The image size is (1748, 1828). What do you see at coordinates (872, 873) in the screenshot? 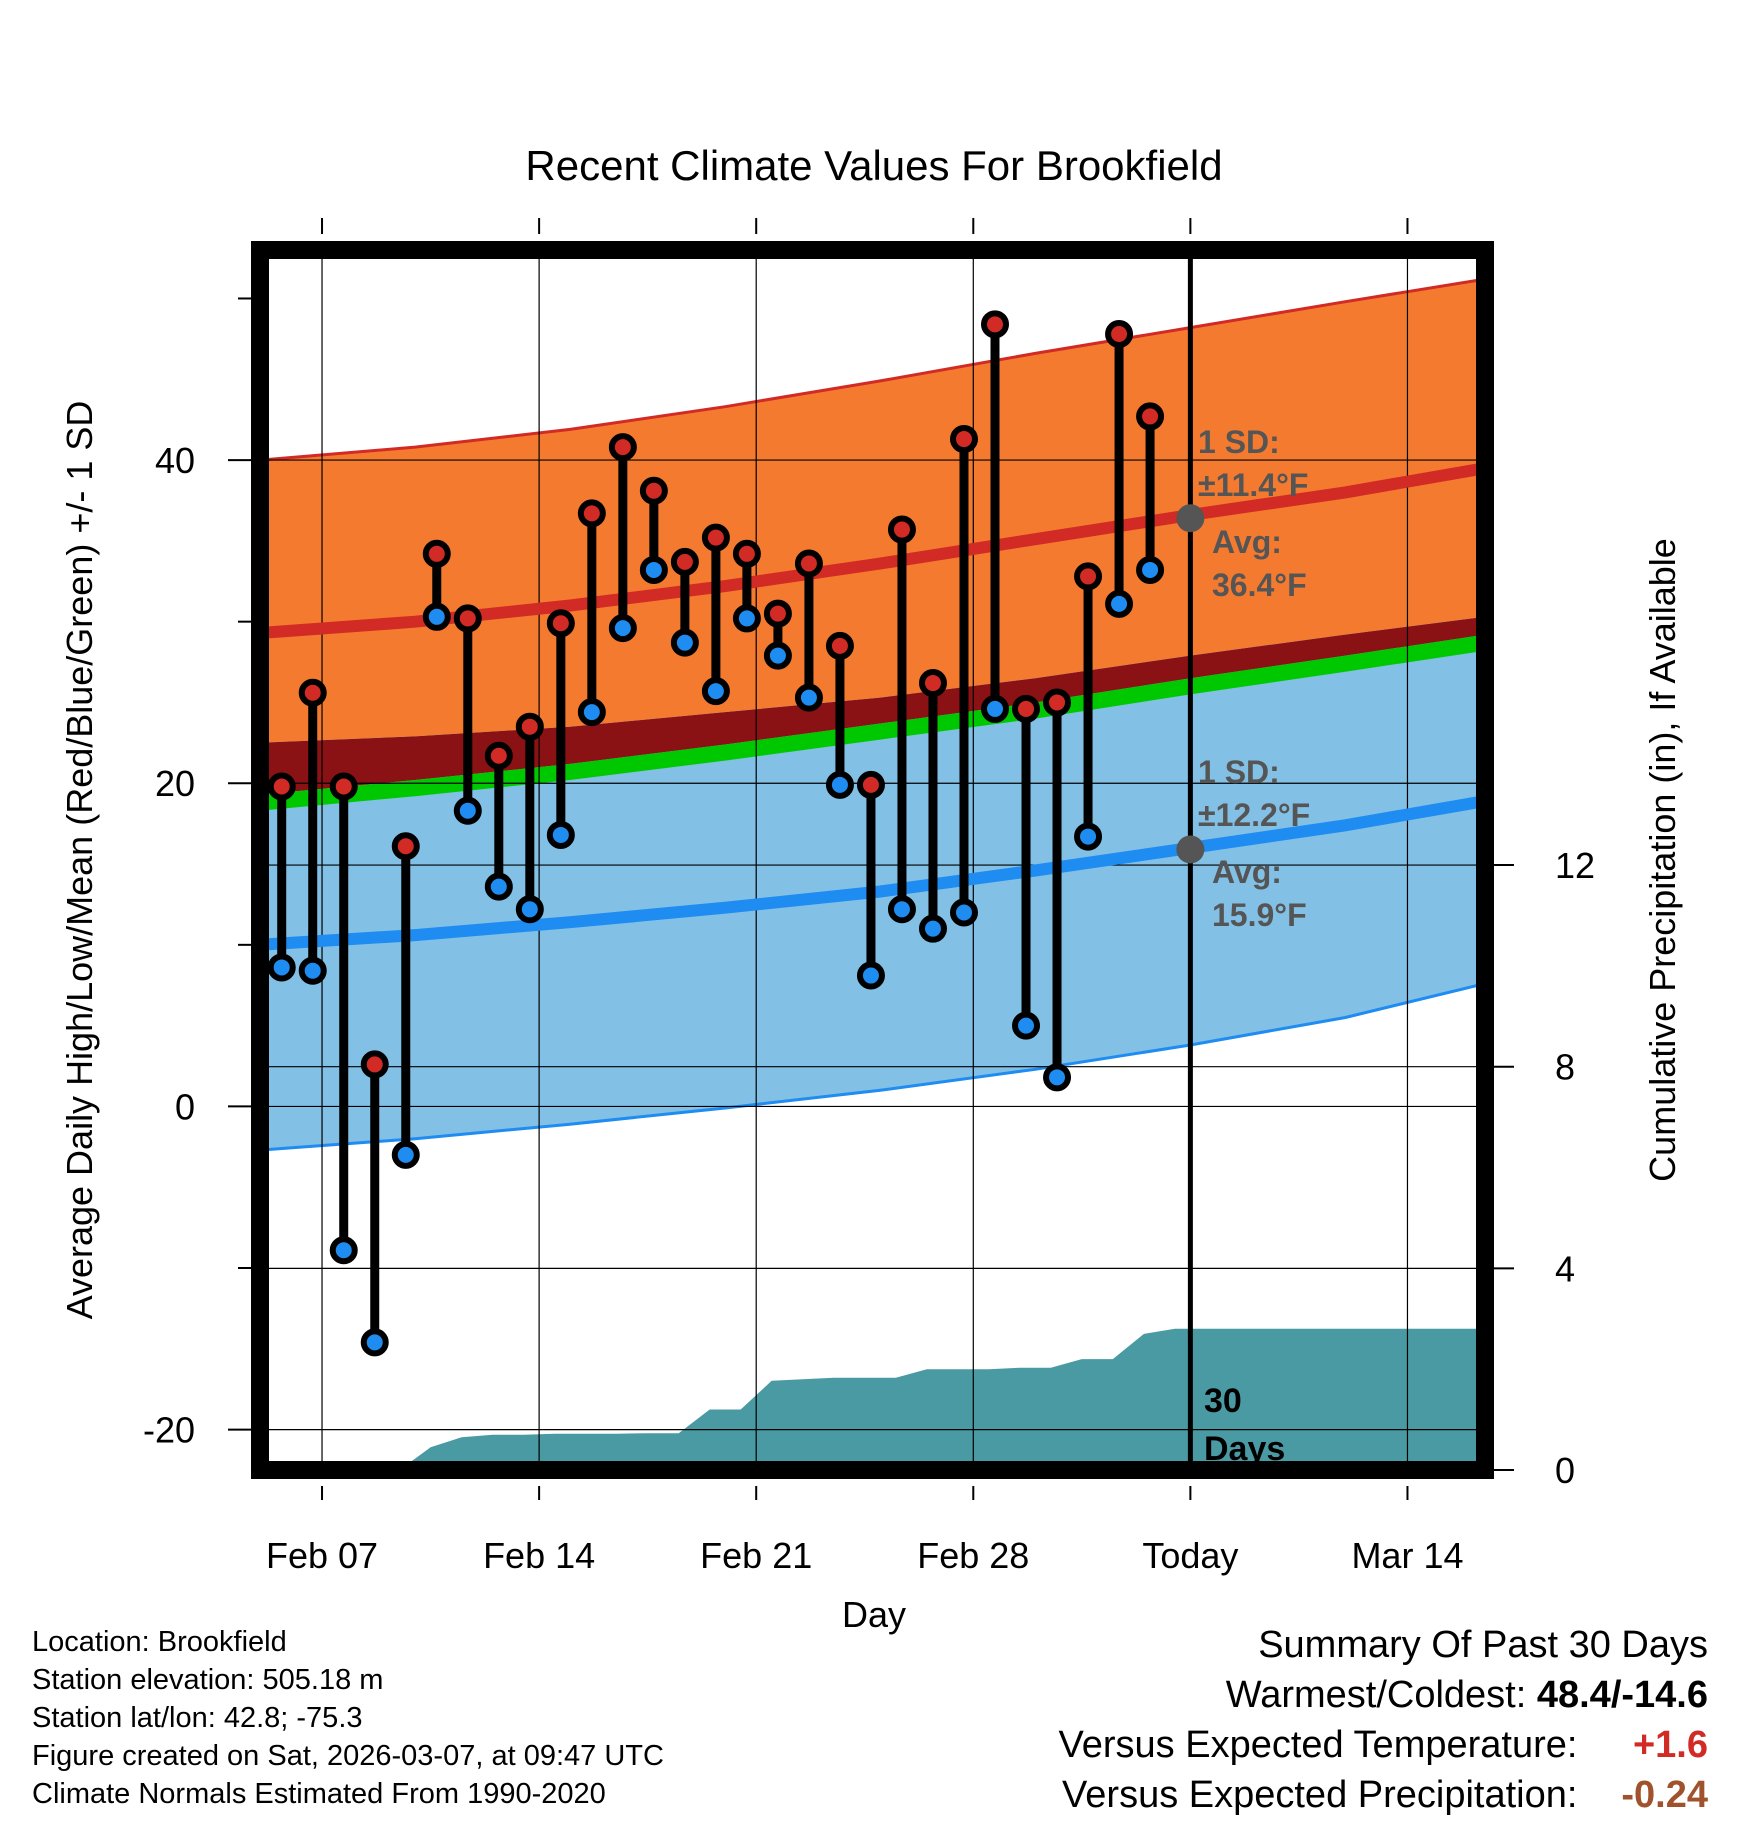
I see `avg-low-line` at bounding box center [872, 873].